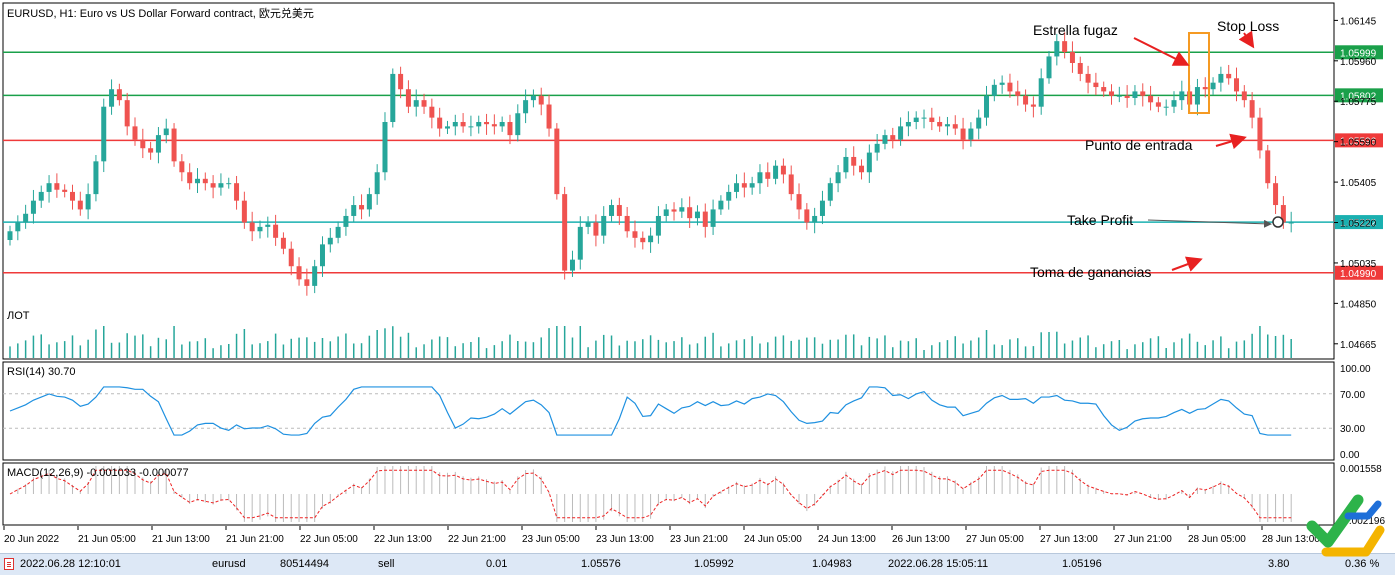 The image size is (1395, 575). Describe the element at coordinates (1352, 429) in the screenshot. I see `rsi-tick-label: 30.00` at that location.